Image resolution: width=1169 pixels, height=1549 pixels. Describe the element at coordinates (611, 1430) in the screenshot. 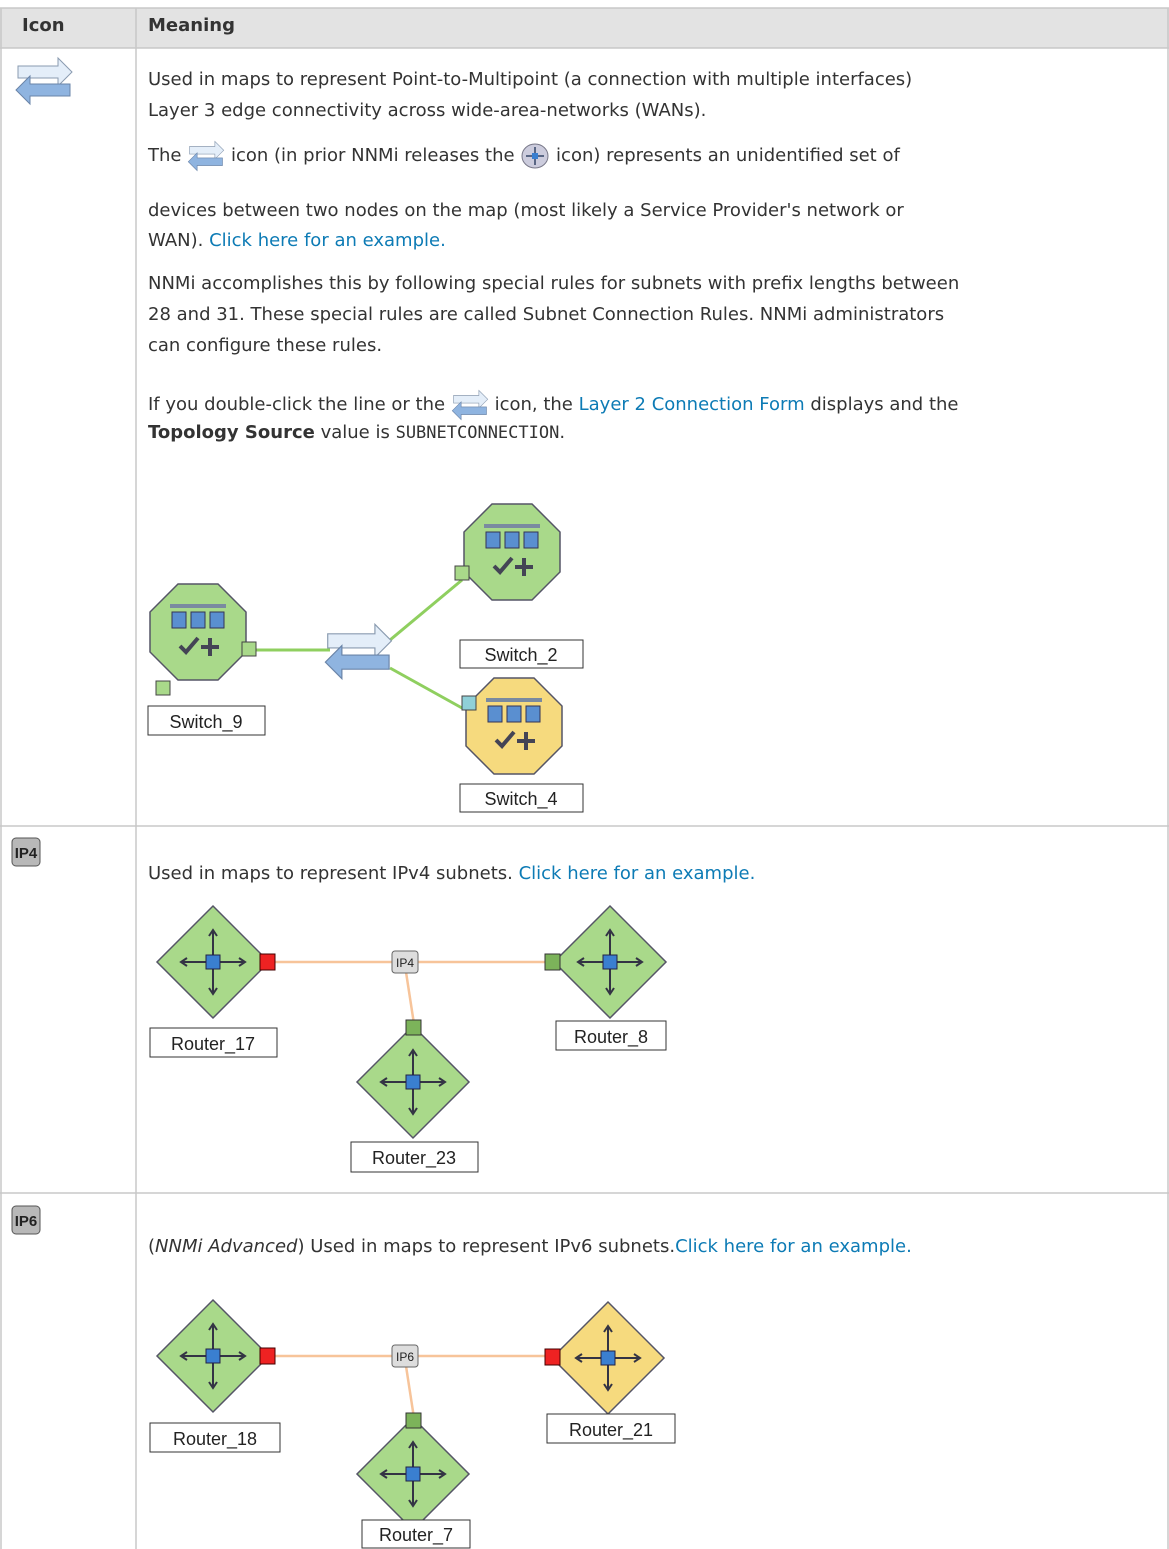

I see `node-label: Router_21` at that location.